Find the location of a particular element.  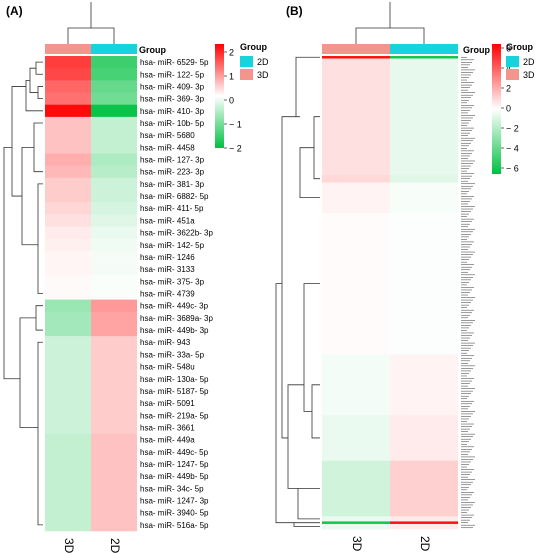

column-dendrogram-branch is located at coordinates (91, 23).